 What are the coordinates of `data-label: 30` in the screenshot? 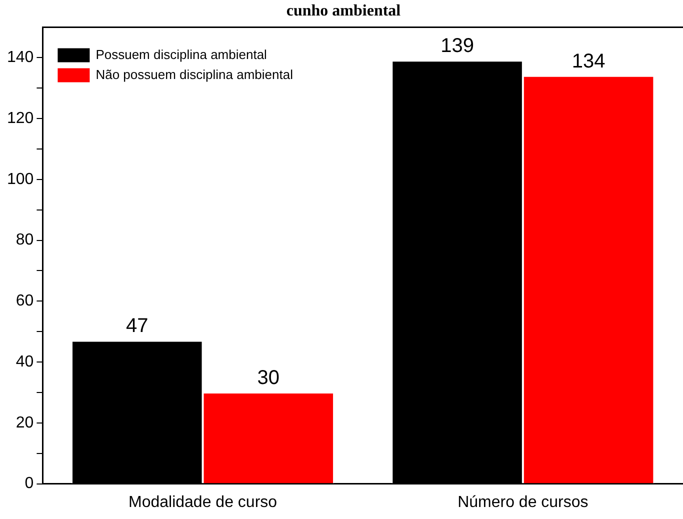 It's located at (268, 377).